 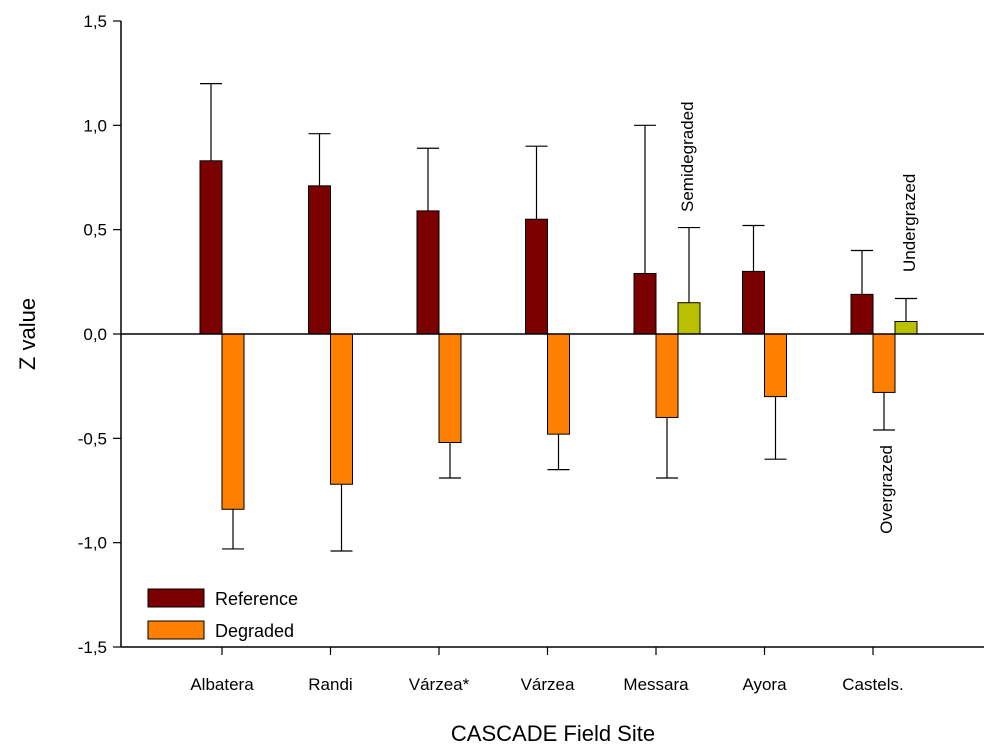 What do you see at coordinates (884, 363) in the screenshot?
I see `degraded-castels-bar` at bounding box center [884, 363].